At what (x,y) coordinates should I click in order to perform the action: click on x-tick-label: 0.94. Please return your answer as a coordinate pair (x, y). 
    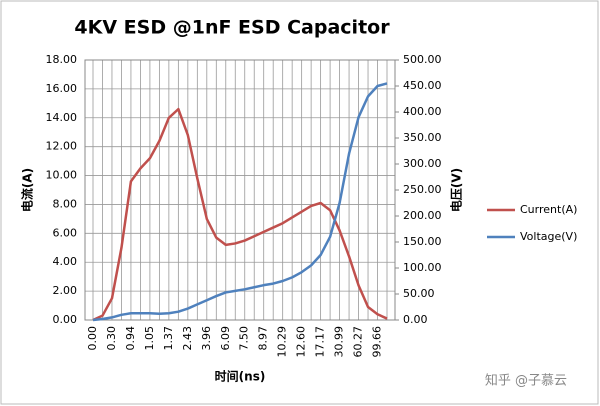
    Looking at the image, I should click on (130, 338).